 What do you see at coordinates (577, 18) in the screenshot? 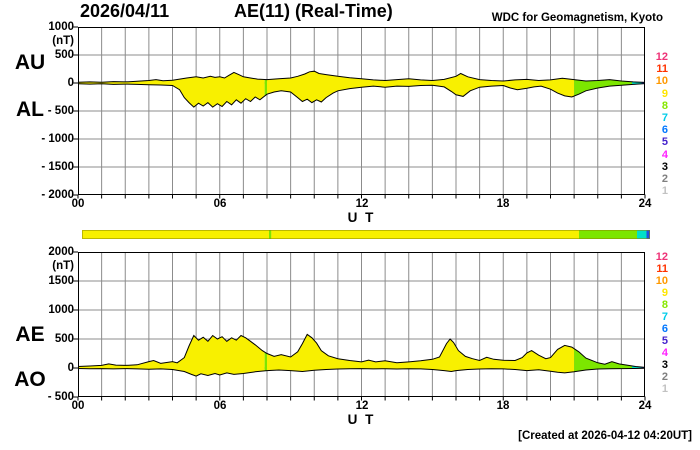
I see `data-source-label: WDC for Geomagnetism, Kyoto` at bounding box center [577, 18].